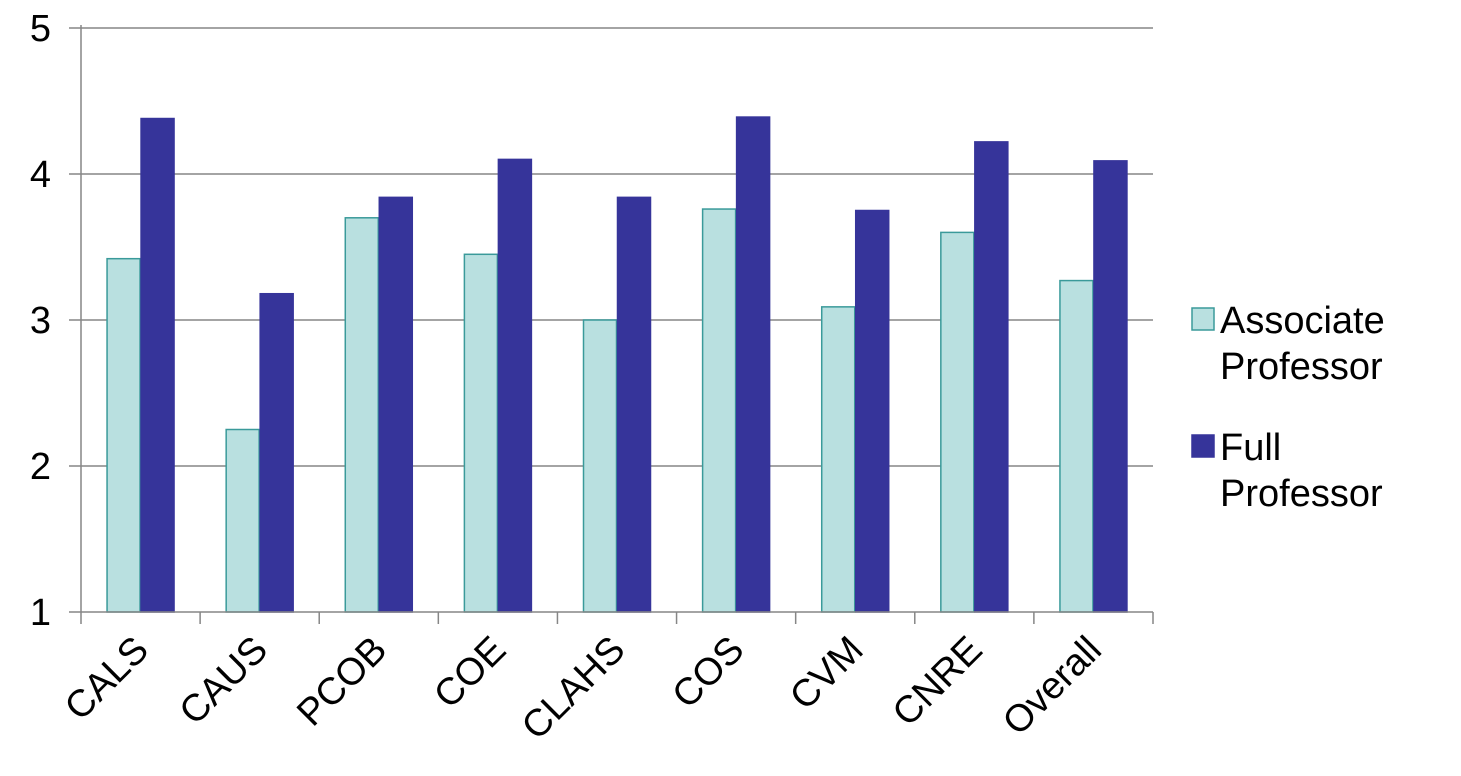 The width and height of the screenshot is (1461, 776). Describe the element at coordinates (838, 459) in the screenshot. I see `bar-associate-cvm` at that location.